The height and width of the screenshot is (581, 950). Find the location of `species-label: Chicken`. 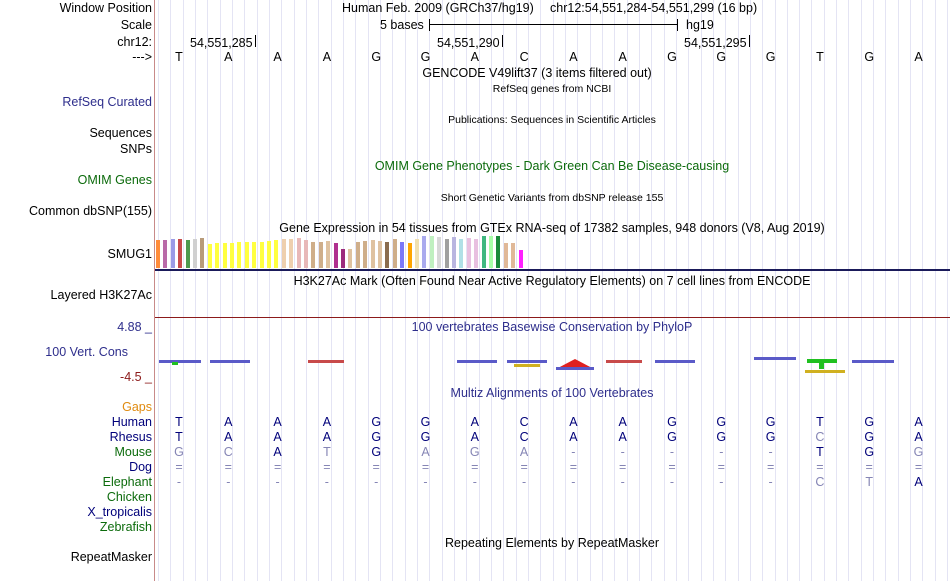

species-label: Chicken is located at coordinates (129, 497).